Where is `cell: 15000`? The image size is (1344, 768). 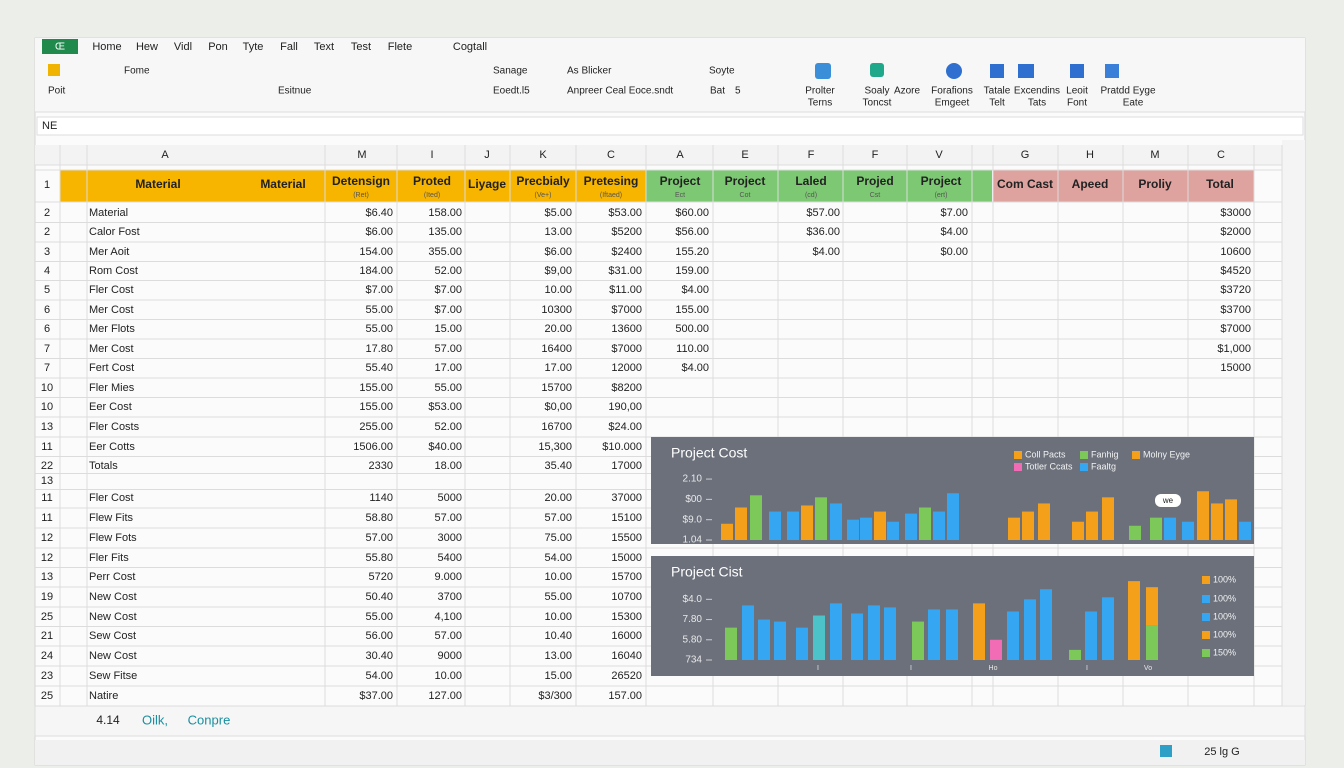 cell: 15000 is located at coordinates (1235, 368).